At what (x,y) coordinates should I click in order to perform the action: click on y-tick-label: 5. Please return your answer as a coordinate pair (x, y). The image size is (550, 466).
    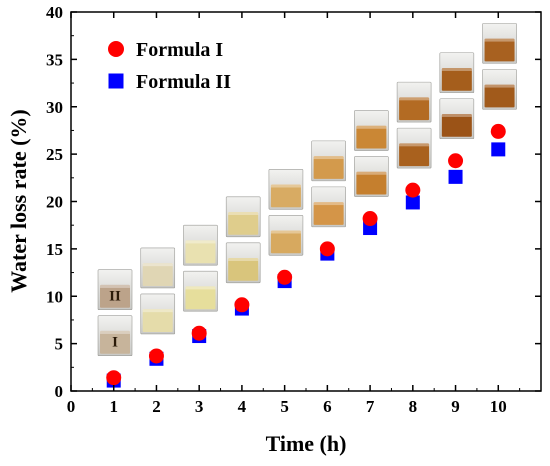
    Looking at the image, I should click on (59, 344).